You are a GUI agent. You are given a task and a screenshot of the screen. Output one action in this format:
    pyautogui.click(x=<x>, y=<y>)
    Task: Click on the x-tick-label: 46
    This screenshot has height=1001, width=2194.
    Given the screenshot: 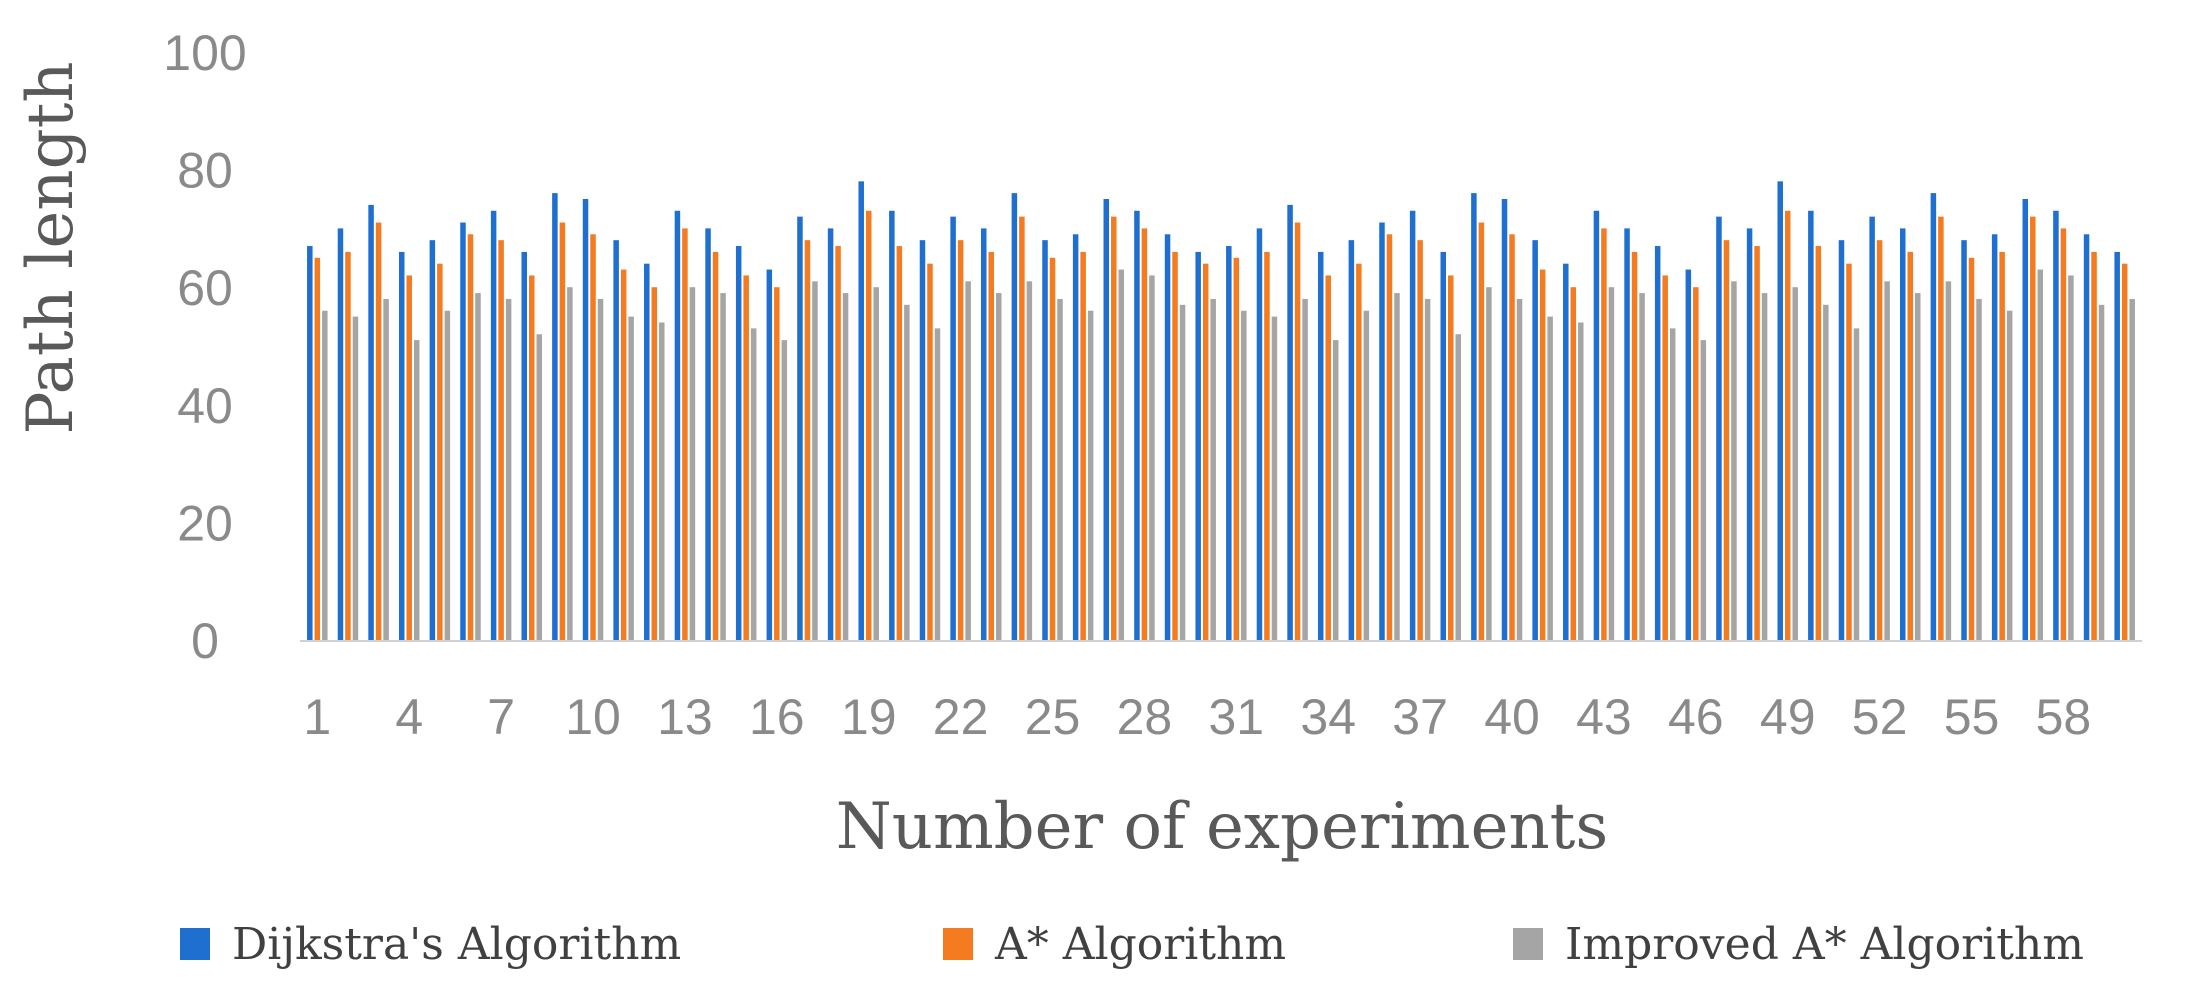 What is the action you would take?
    pyautogui.click(x=1696, y=717)
    